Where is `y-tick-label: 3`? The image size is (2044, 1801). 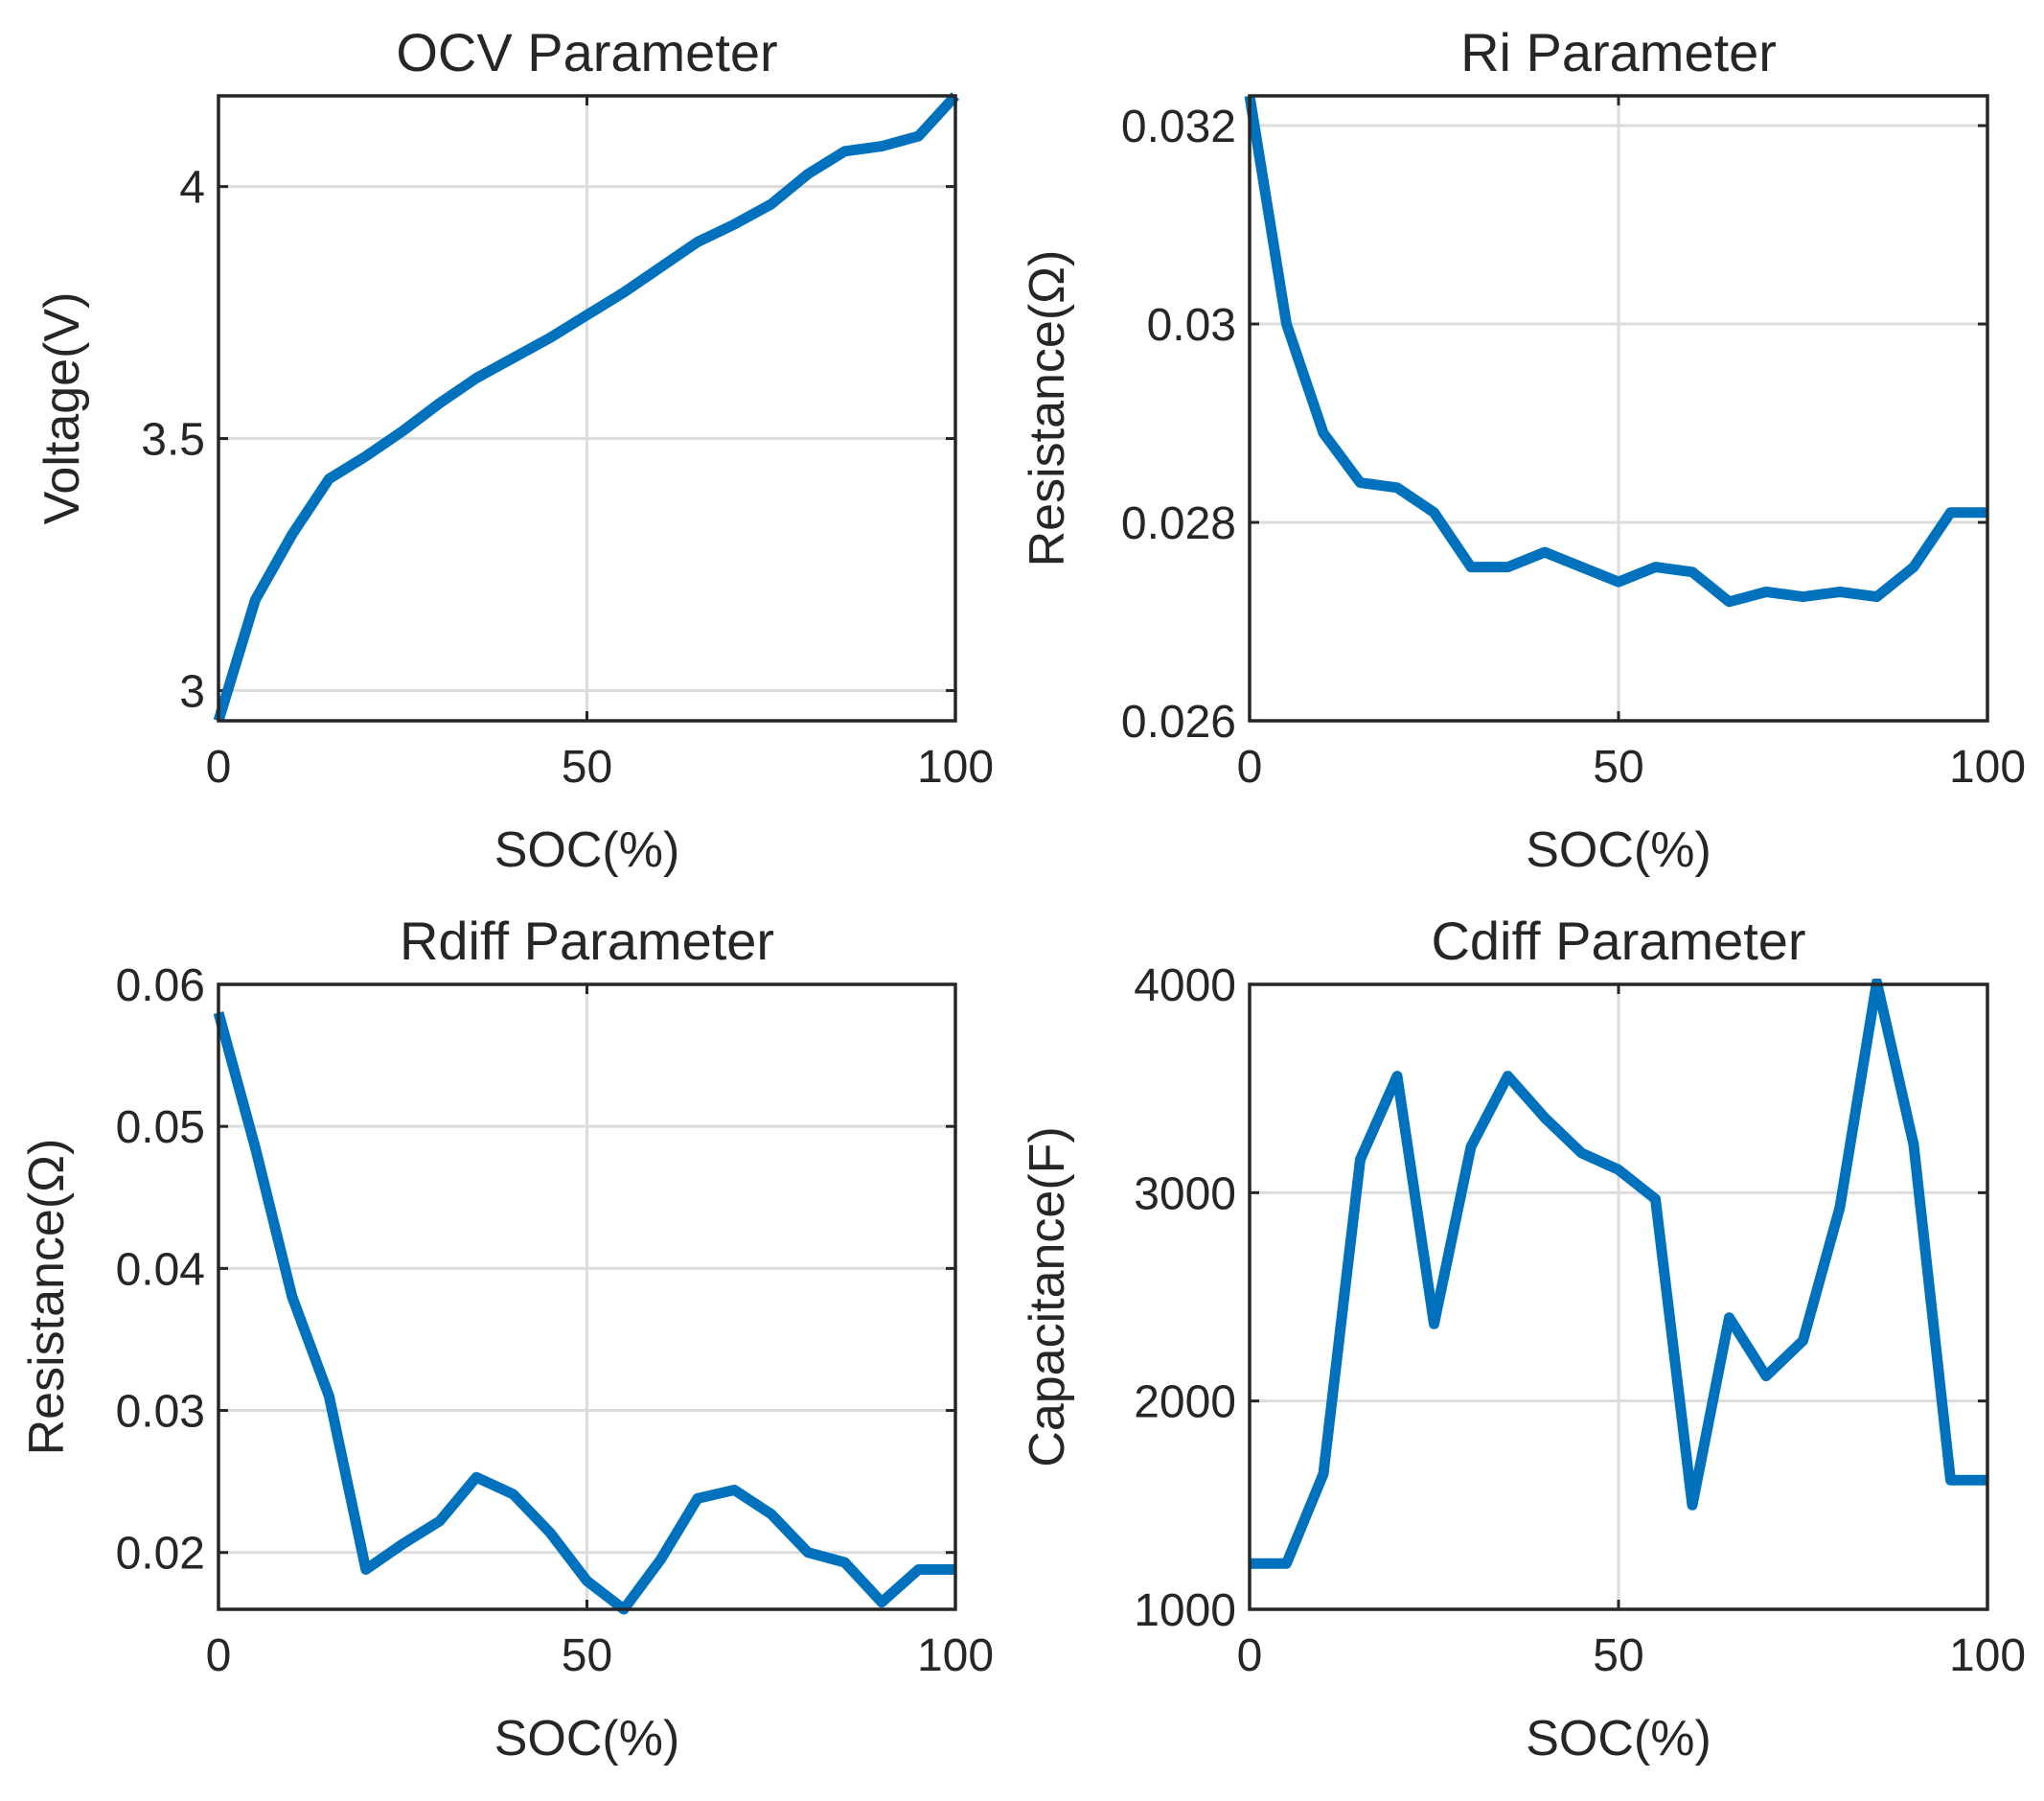
y-tick-label: 3 is located at coordinates (192, 691).